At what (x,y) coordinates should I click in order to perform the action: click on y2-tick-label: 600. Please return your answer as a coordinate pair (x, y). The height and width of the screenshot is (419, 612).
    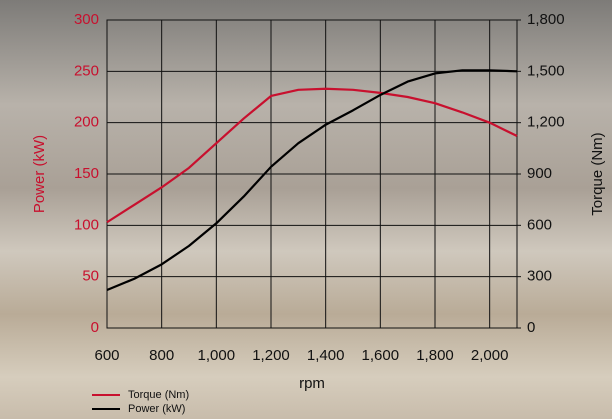
    Looking at the image, I should click on (539, 224).